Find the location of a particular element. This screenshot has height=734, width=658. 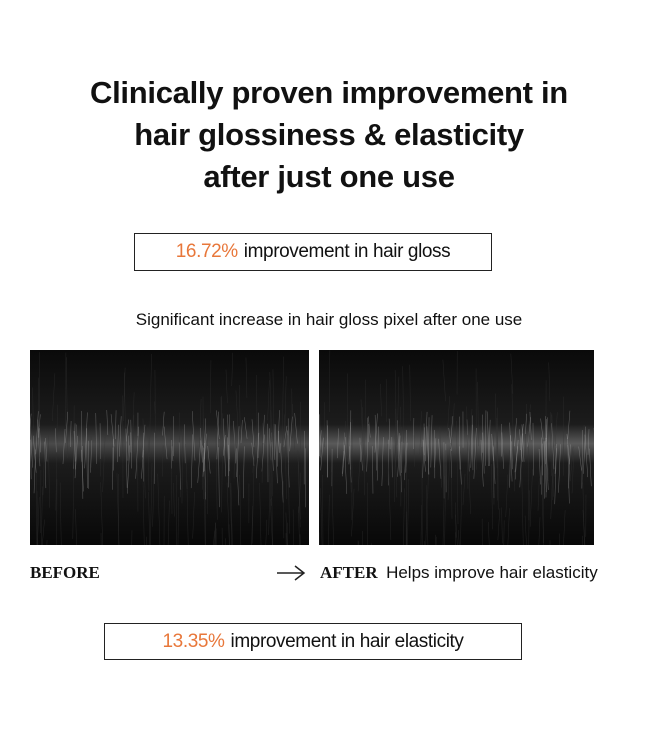

stat-box: 16.72% improvement in hair gloss is located at coordinates (313, 252).